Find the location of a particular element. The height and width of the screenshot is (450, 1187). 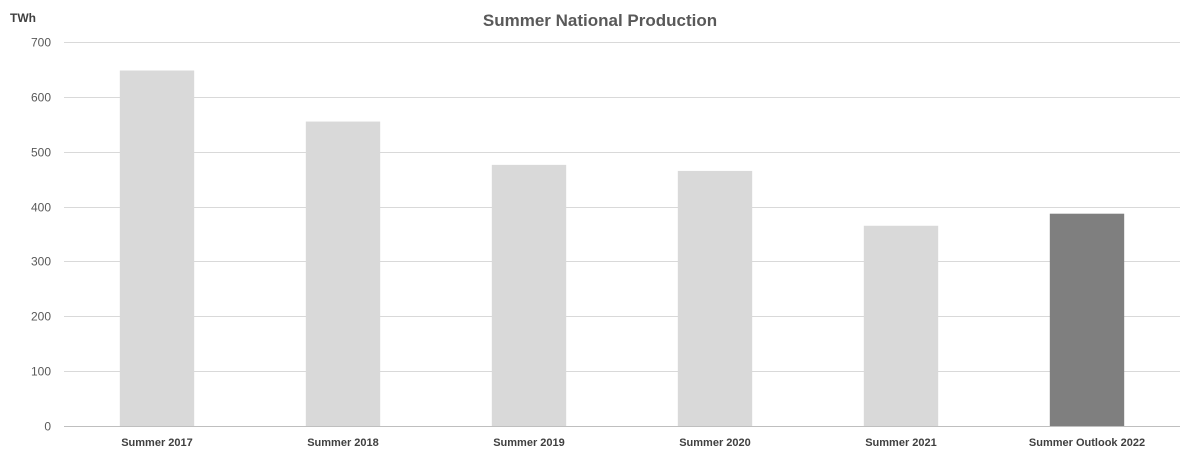

y-tick-label: 300 is located at coordinates (41, 262).